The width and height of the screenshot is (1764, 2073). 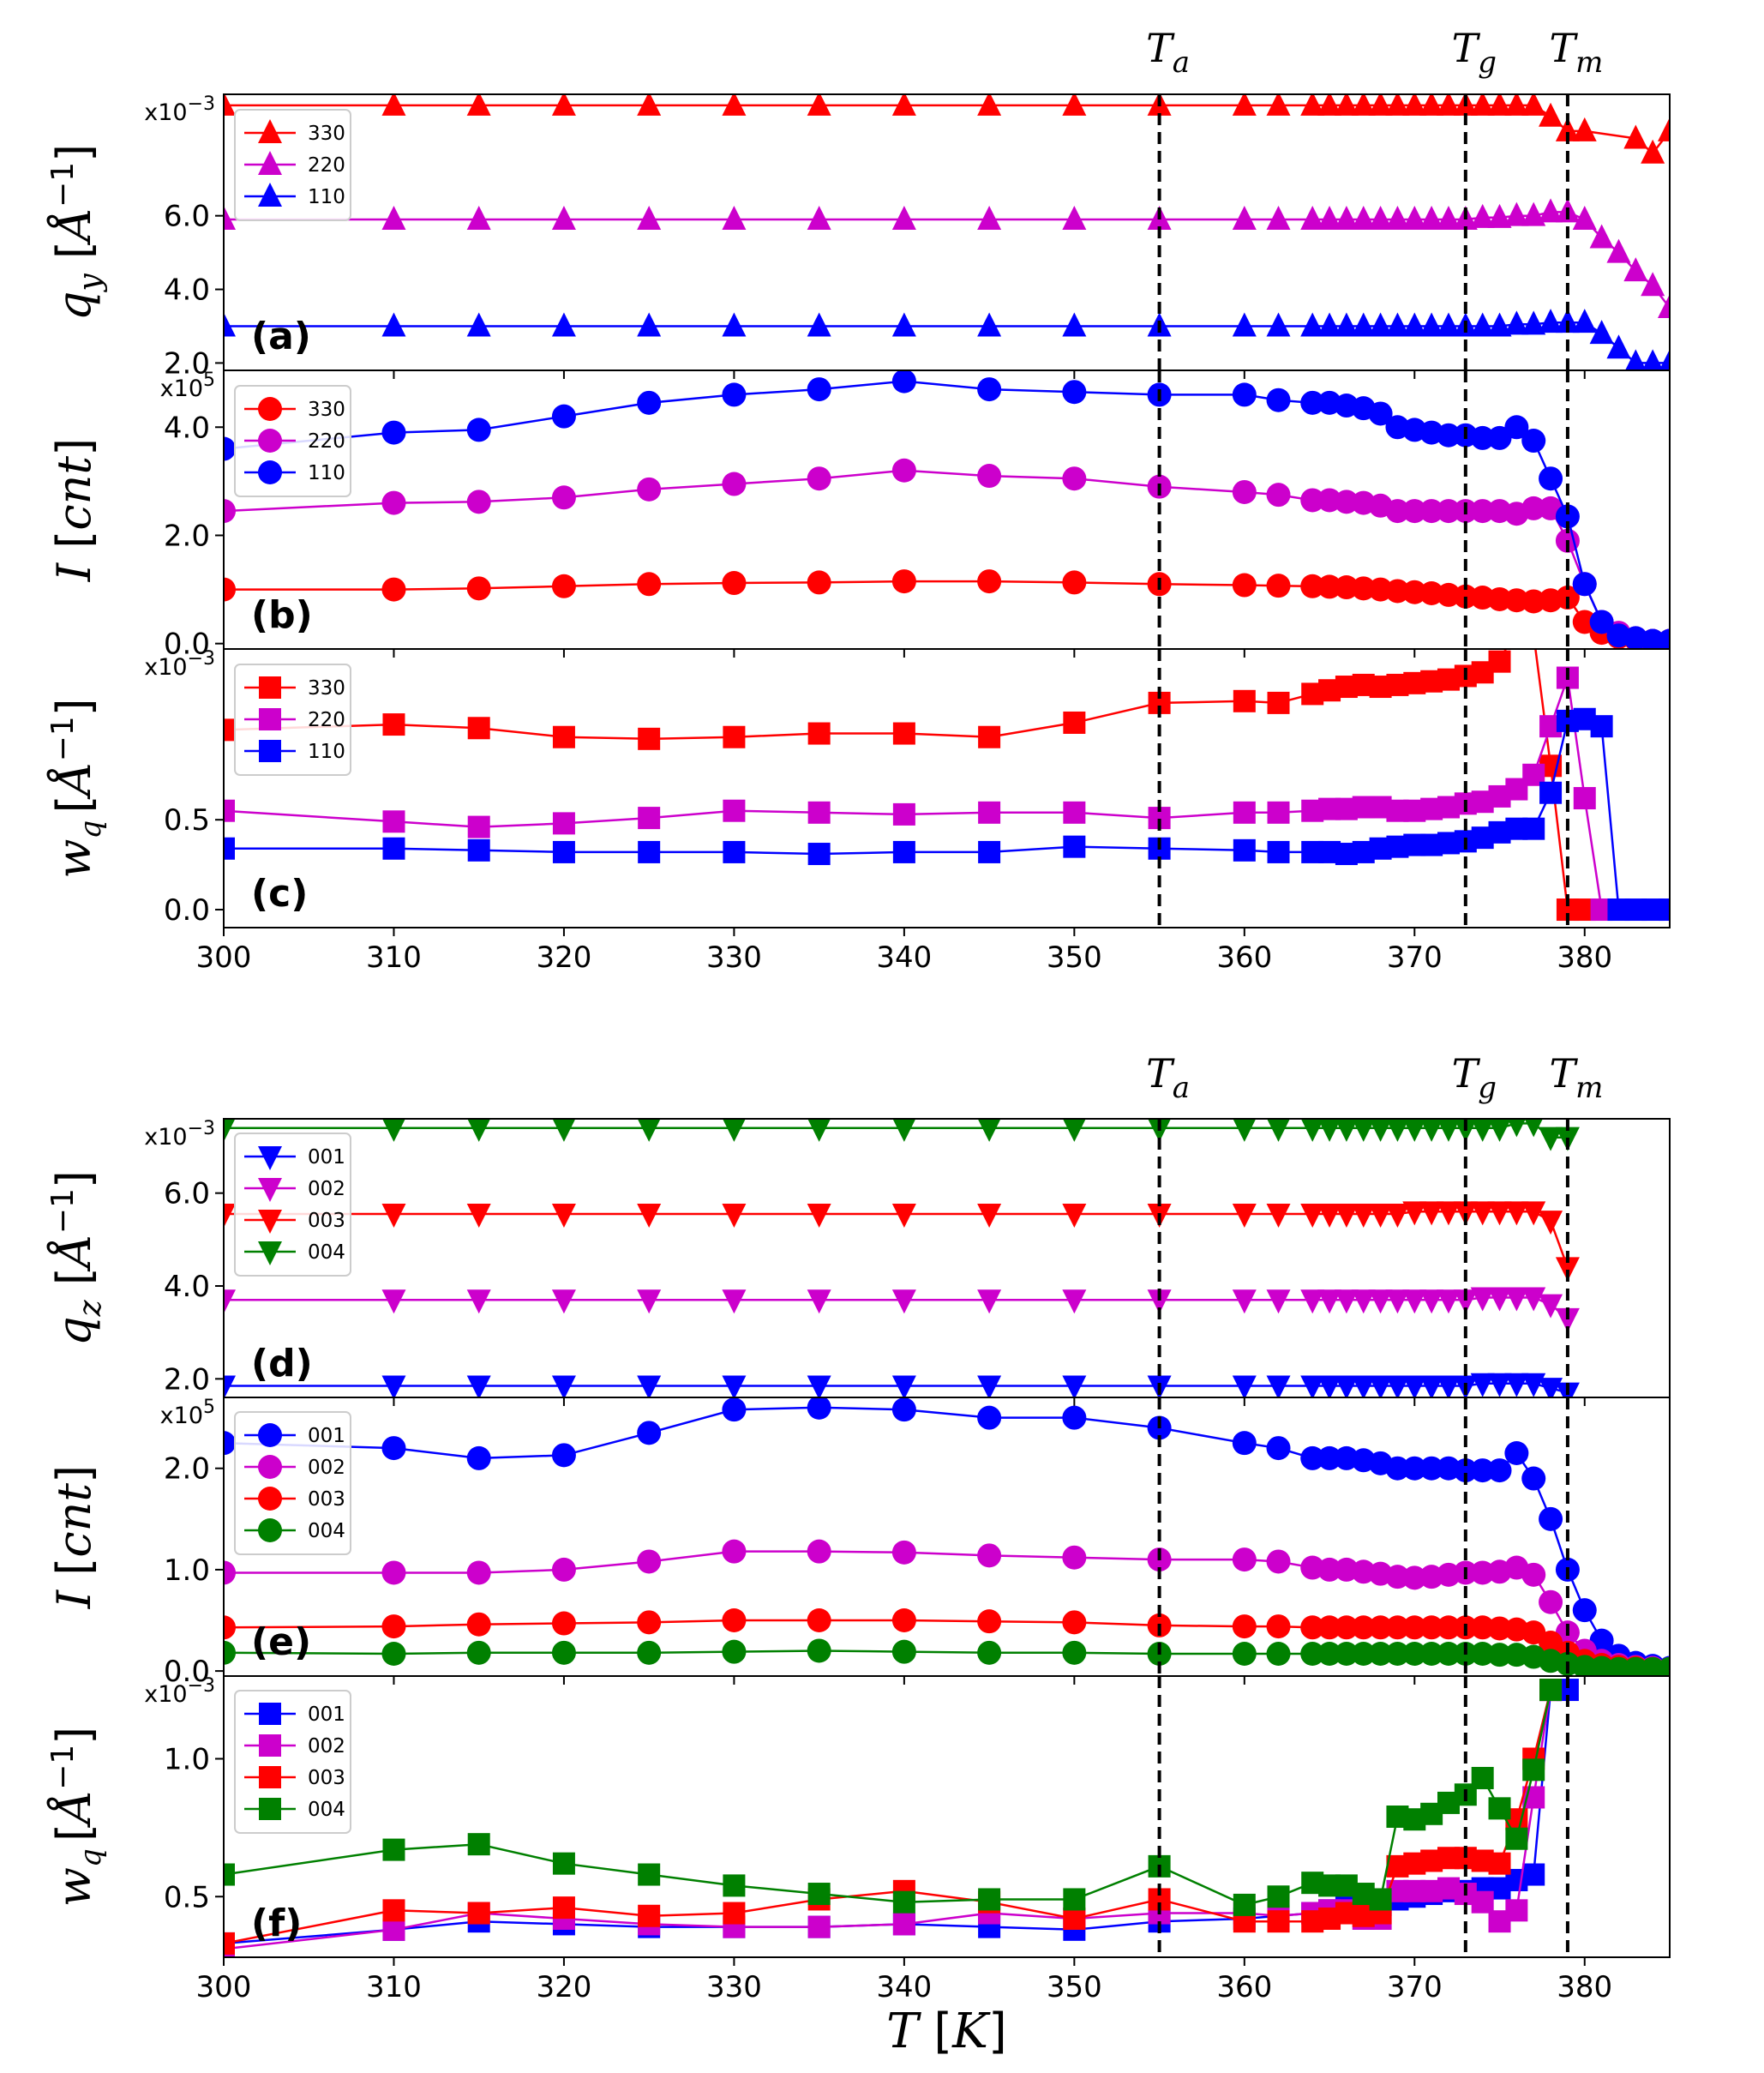 I want to click on y-tick-label: 2.0, so click(x=187, y=536).